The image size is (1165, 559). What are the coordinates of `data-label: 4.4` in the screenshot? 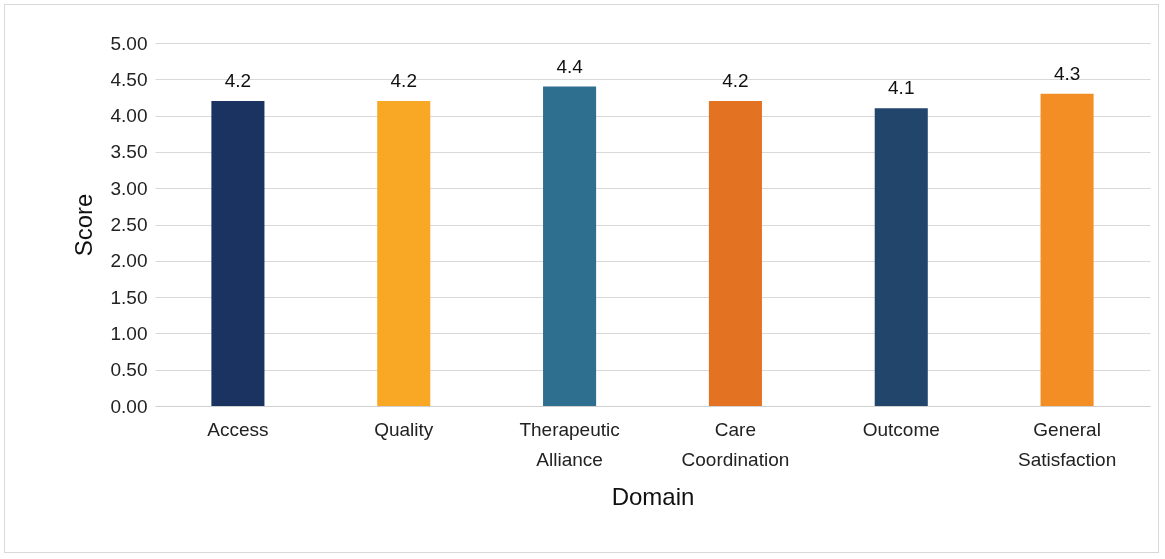 It's located at (570, 66).